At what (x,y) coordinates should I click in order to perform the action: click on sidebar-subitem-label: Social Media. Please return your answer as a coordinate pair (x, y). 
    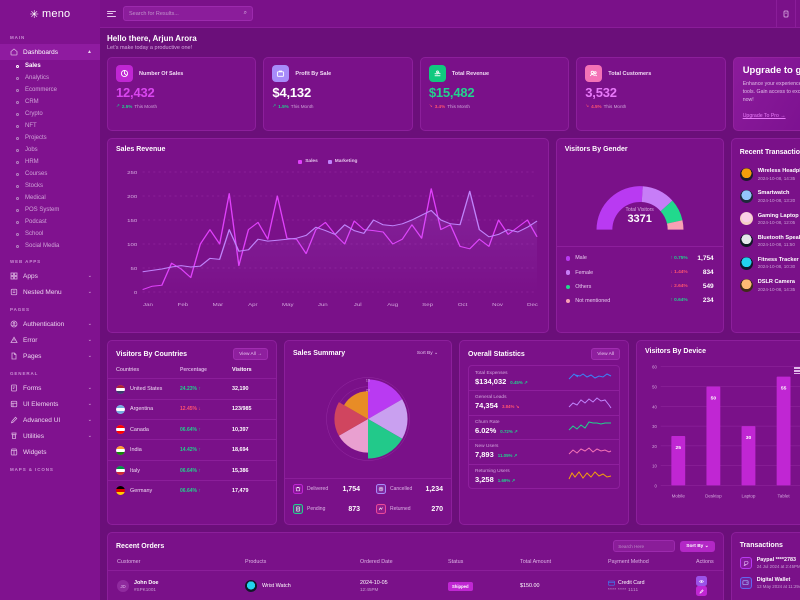
    Looking at the image, I should click on (42, 246).